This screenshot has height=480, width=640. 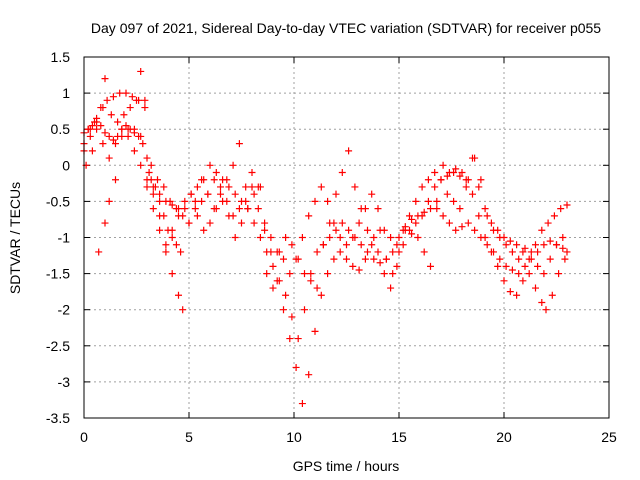 I want to click on x-tick-label: 25, so click(x=609, y=437).